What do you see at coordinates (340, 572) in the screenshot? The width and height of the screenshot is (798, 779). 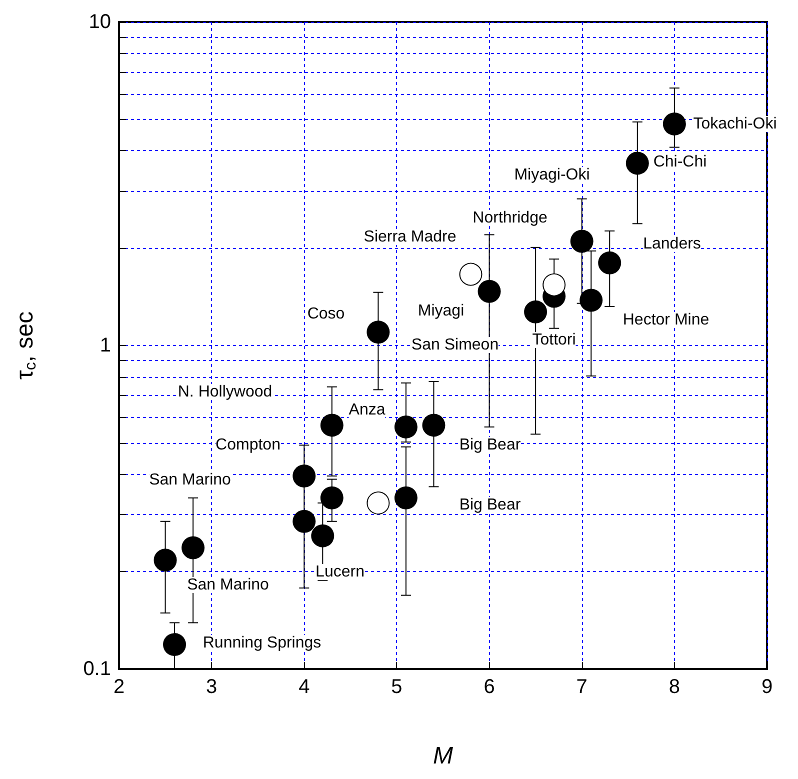 I see `annotation: Lucern` at bounding box center [340, 572].